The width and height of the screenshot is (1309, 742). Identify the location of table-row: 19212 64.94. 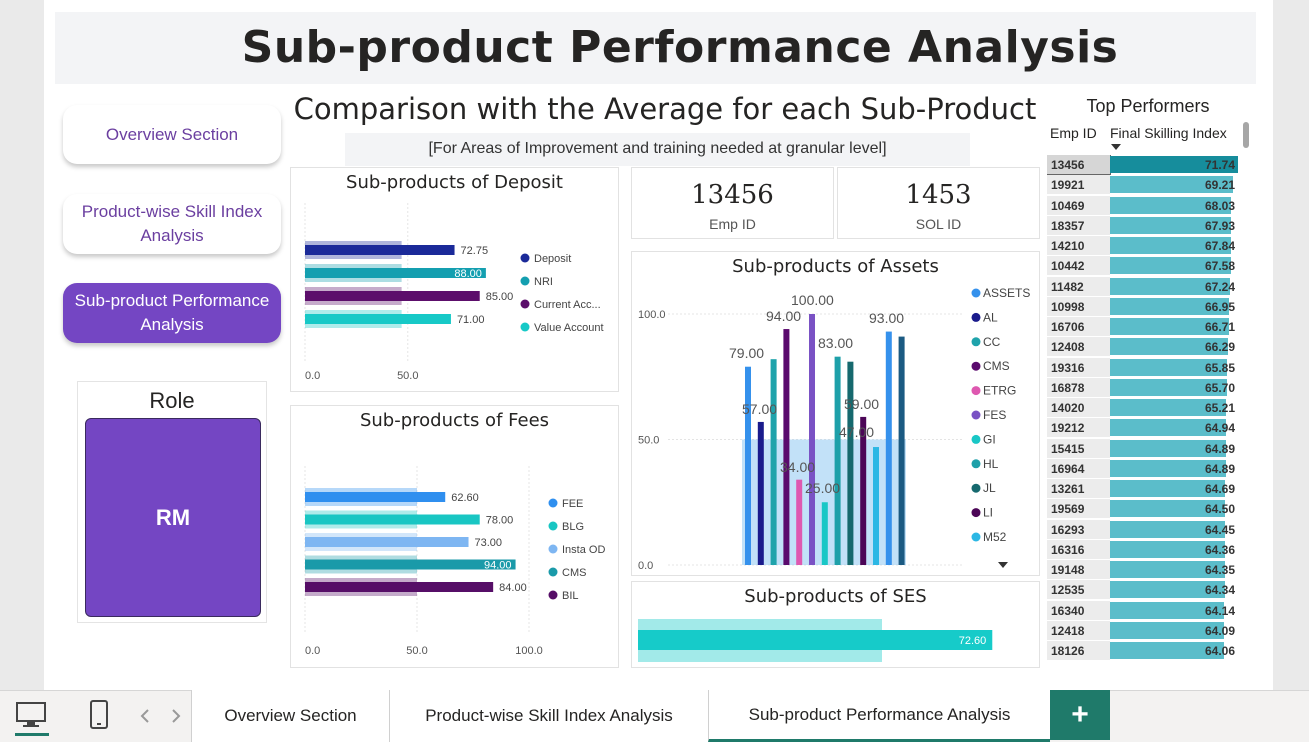
(1144, 428).